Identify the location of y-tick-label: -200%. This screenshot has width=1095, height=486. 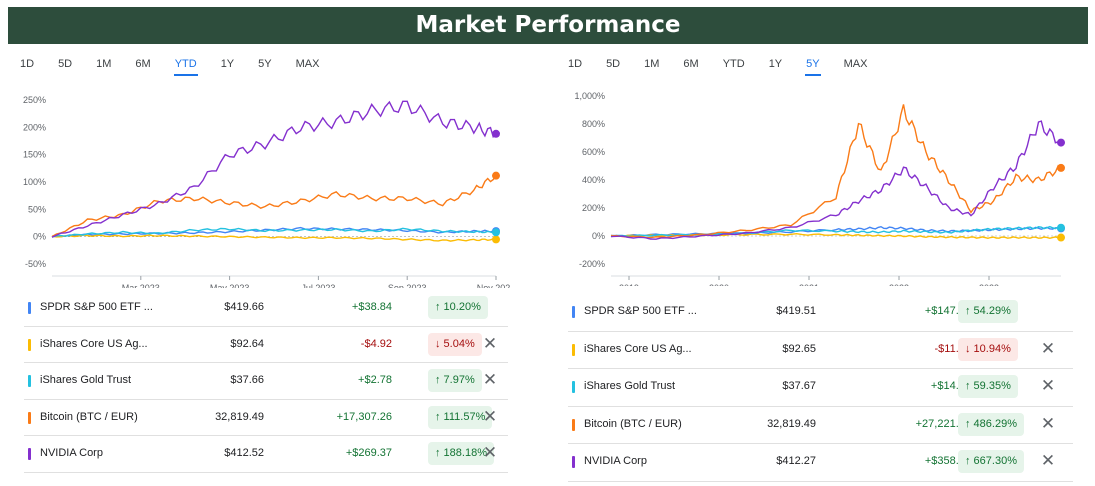
(592, 264).